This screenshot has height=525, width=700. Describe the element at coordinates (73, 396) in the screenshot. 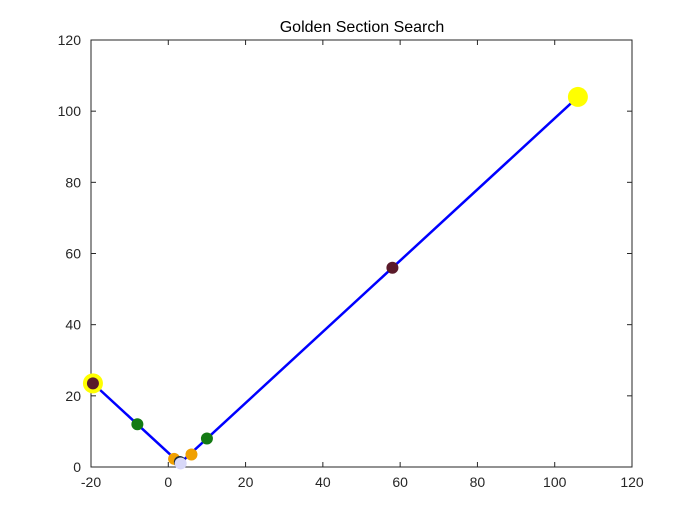

I see `y-tick-label: 20` at that location.